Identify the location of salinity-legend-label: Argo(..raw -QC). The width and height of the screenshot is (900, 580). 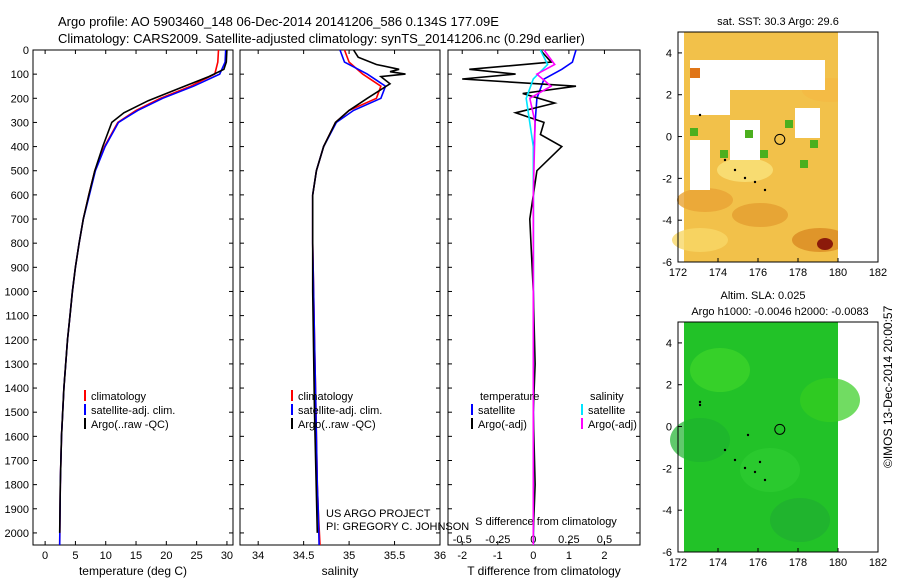
(337, 425).